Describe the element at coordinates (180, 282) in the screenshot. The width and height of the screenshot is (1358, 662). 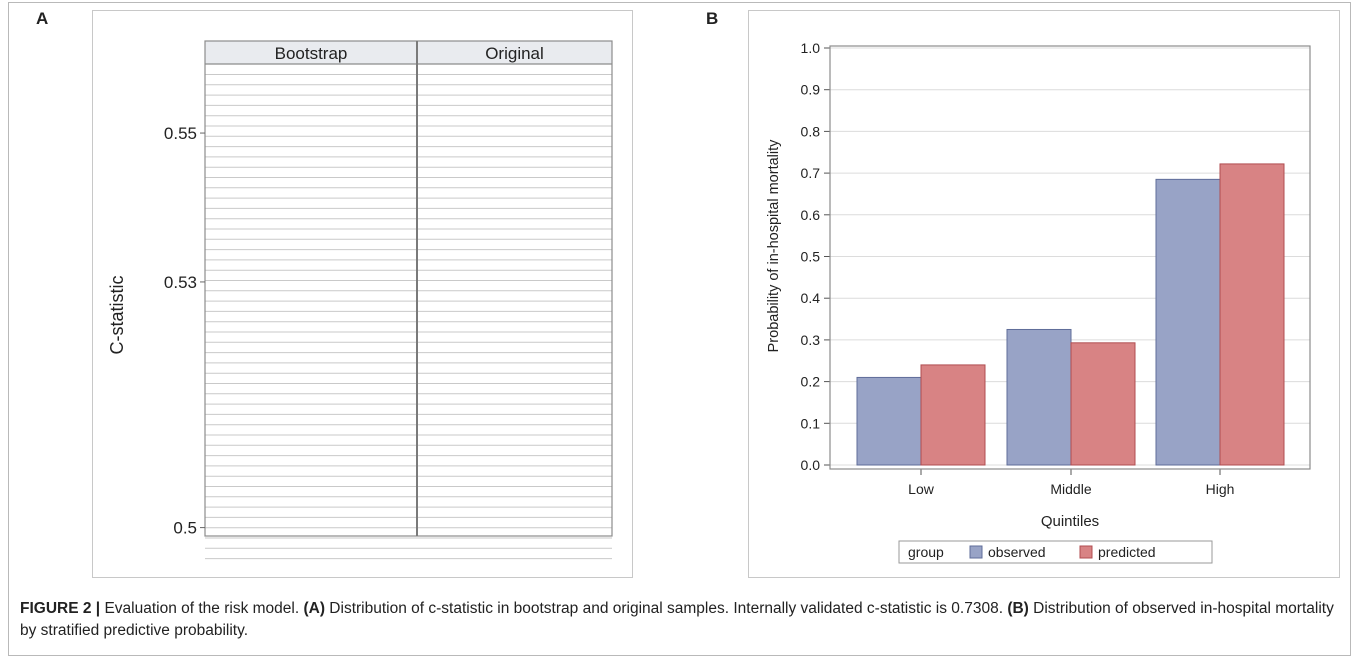
I see `y-tick-label: 0.53` at that location.